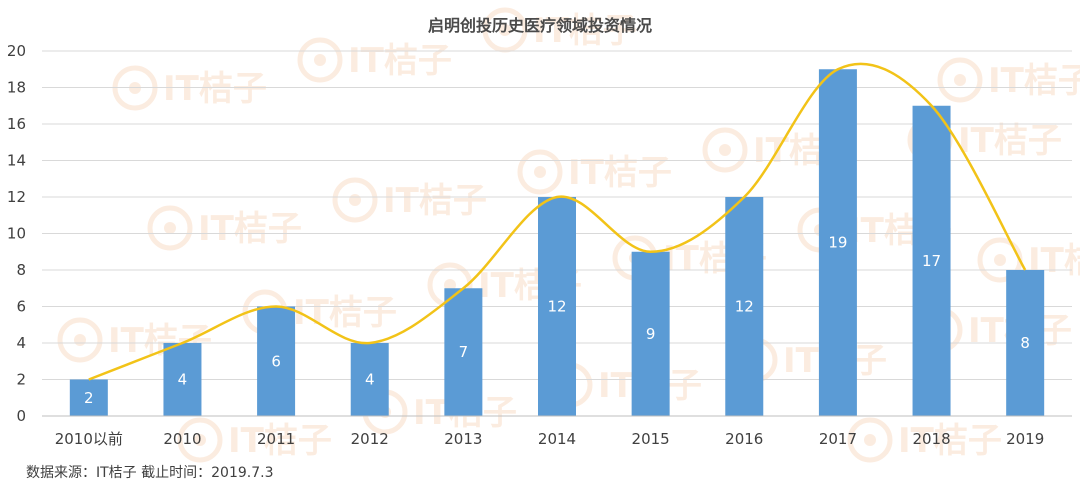  I want to click on x-tick-label: 2010以前, so click(89, 439).